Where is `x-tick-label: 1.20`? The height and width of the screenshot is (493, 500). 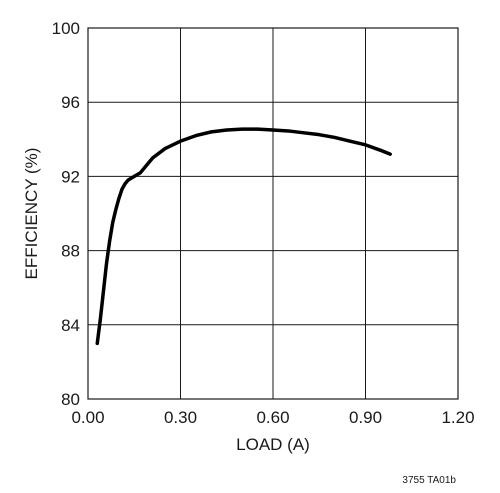 x-tick-label: 1.20 is located at coordinates (457, 417).